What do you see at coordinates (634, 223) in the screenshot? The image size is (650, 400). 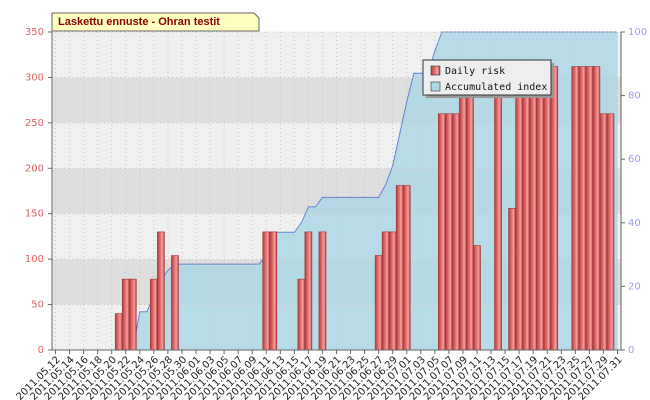 I see `y2-tick-label: 40` at bounding box center [634, 223].